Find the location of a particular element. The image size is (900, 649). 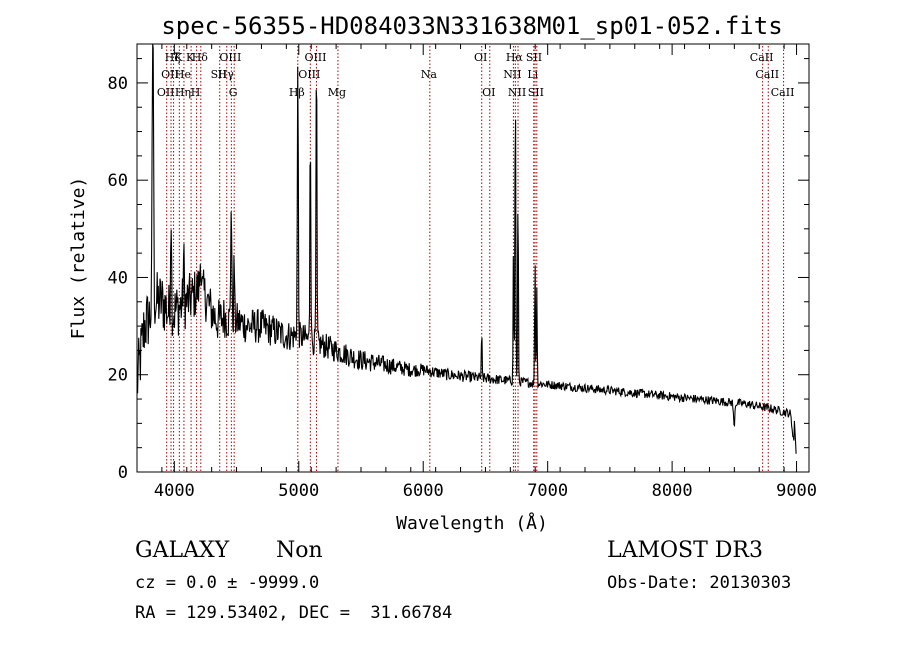

line-marker-label: Hα is located at coordinates (515, 57).